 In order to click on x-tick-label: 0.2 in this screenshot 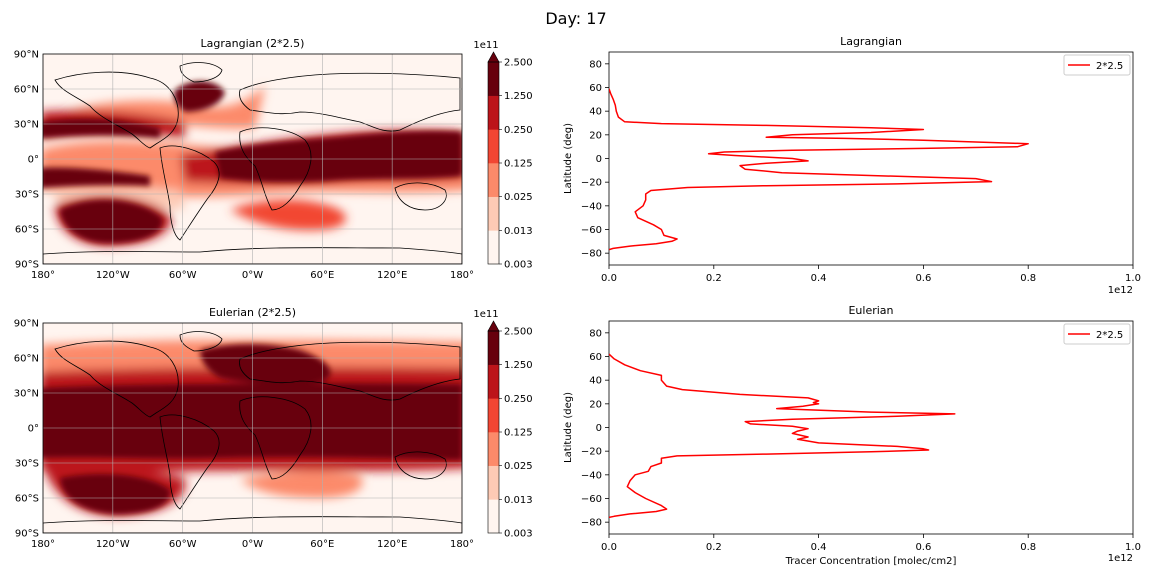, I will do `click(714, 547)`.